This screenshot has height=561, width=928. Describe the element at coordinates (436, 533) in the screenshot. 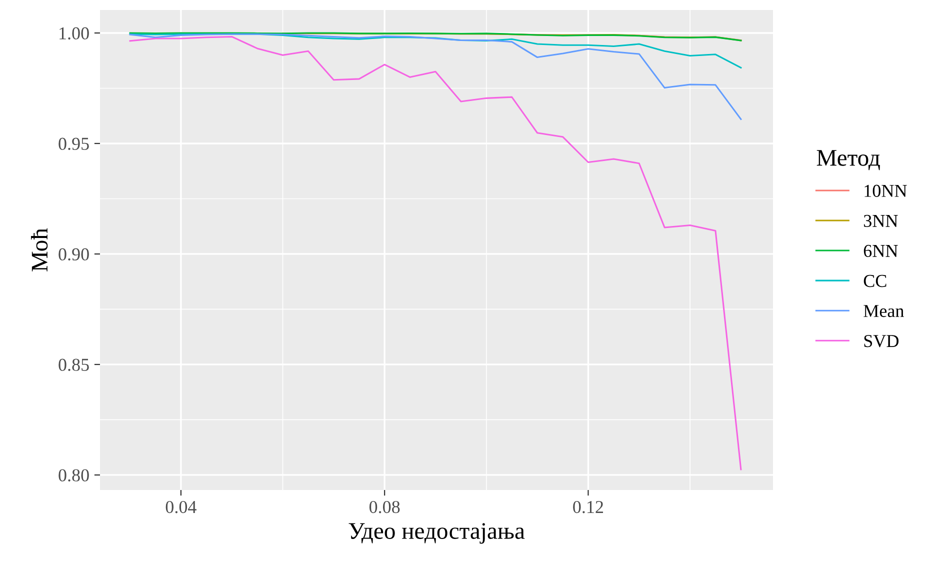

I see `x-axis-title: Удео недостајања` at that location.